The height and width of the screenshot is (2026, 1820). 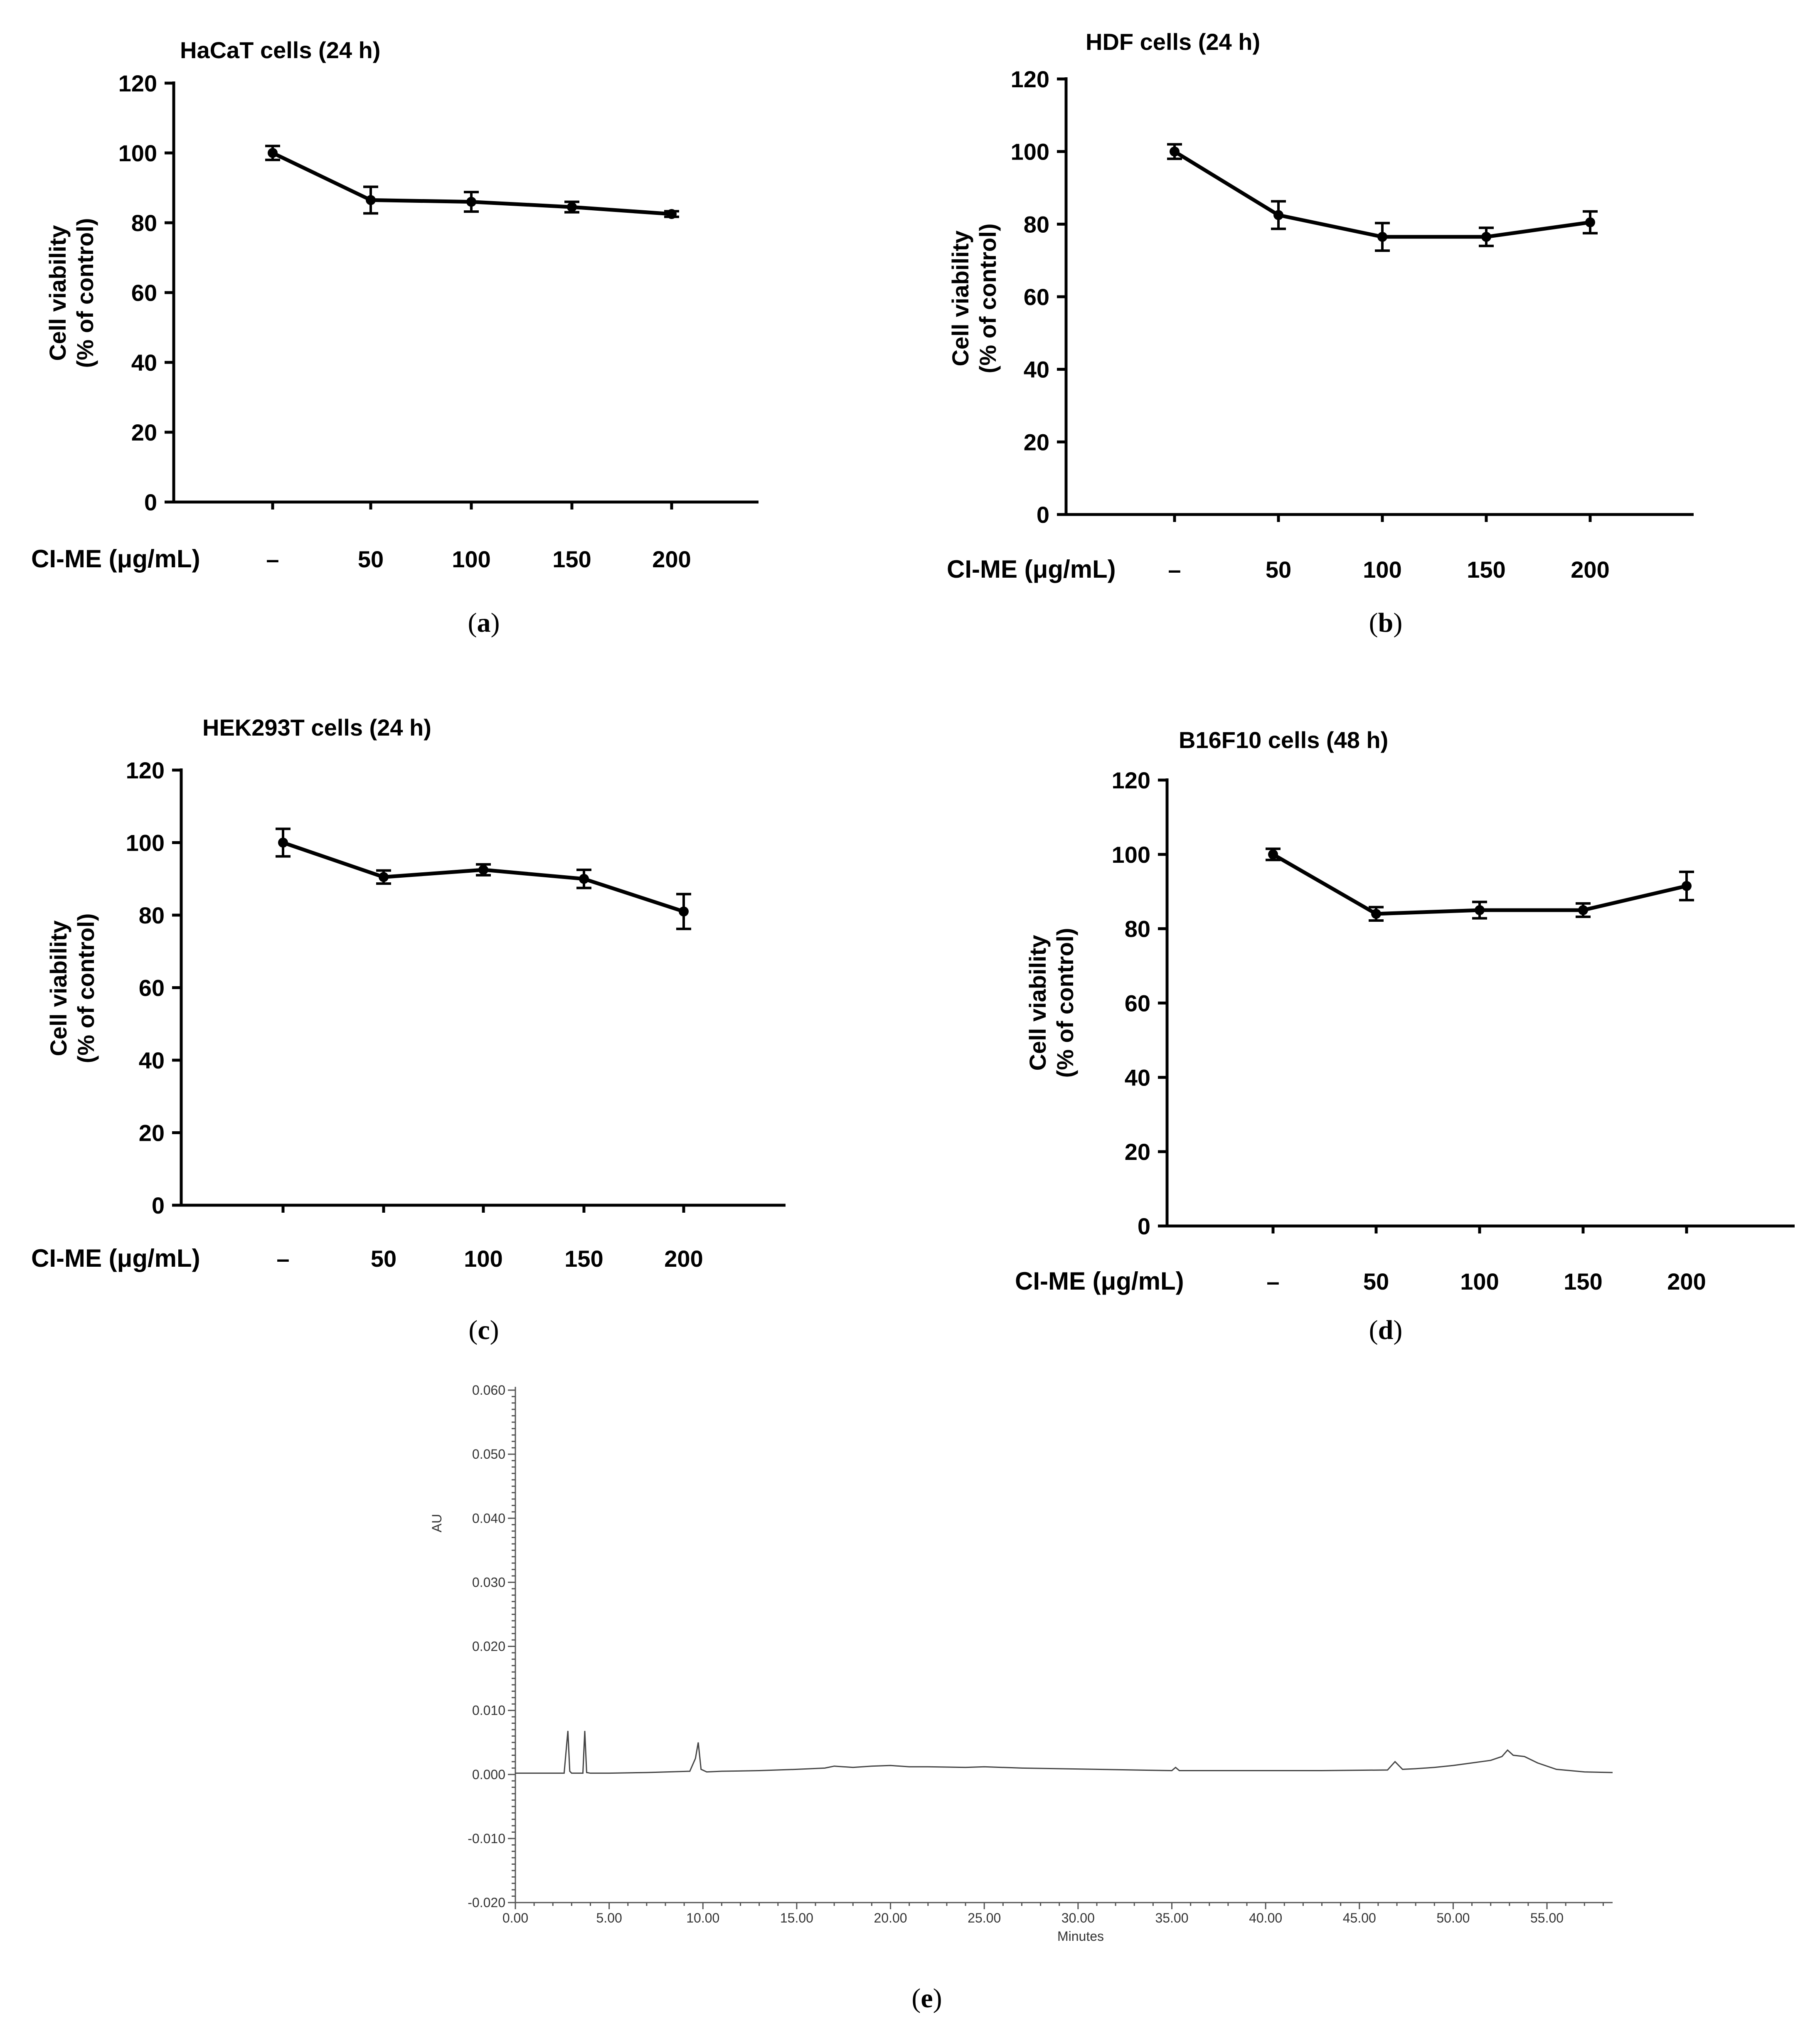 I want to click on panel-caption: (e), so click(x=926, y=1998).